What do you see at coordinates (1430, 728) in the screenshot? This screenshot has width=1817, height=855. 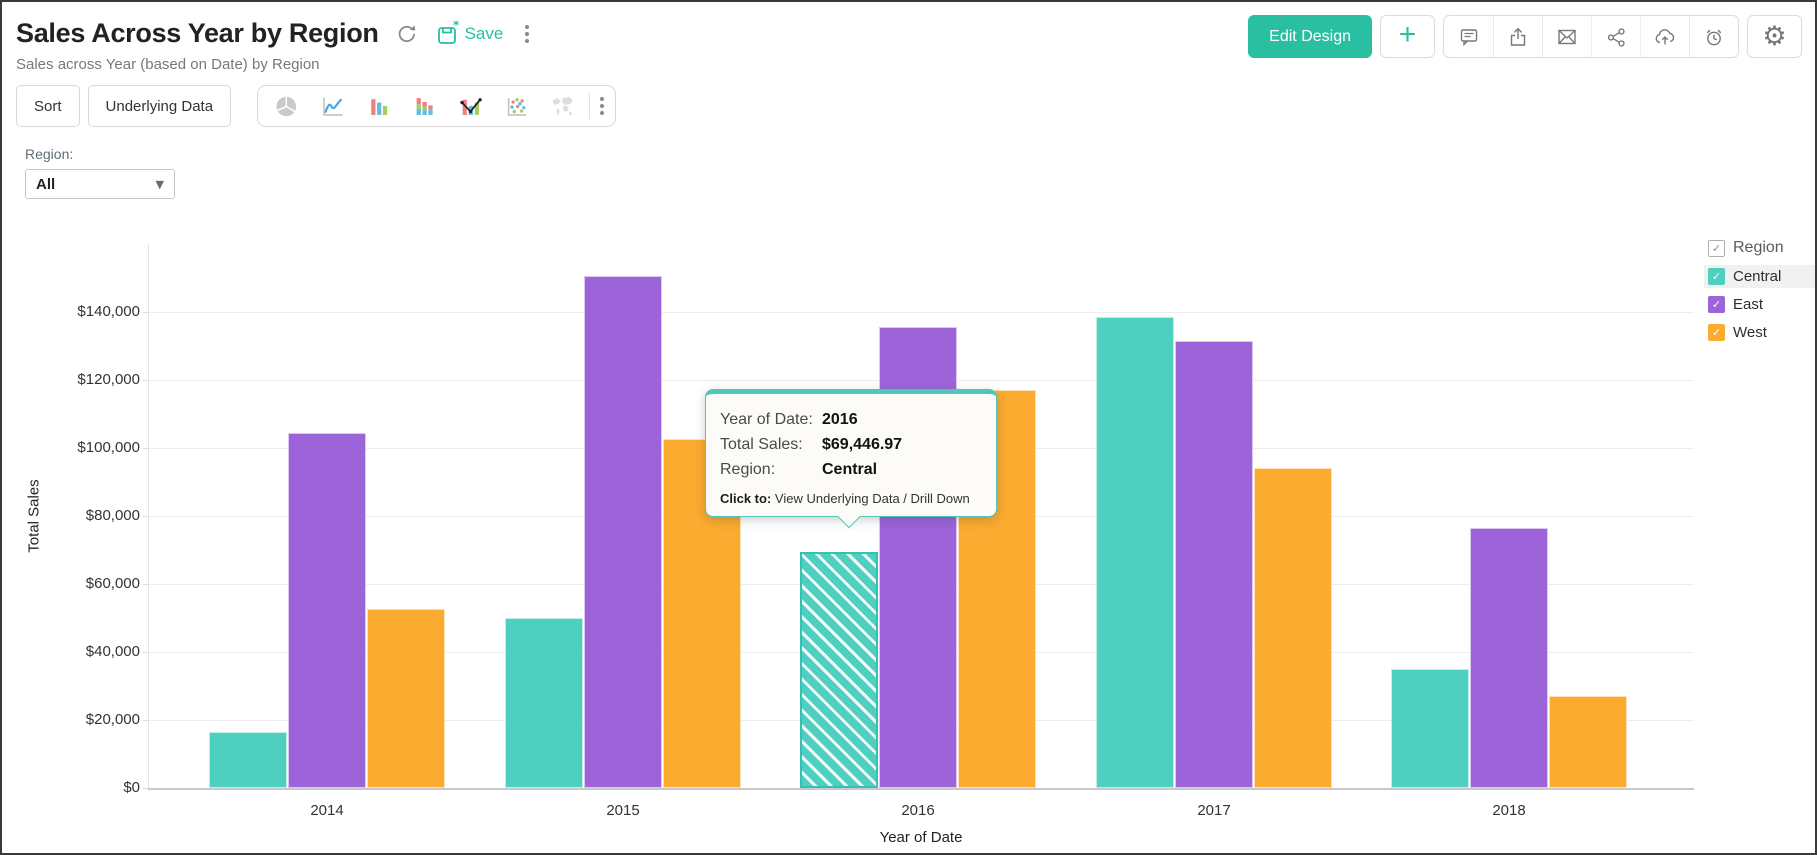 I see `bar-central-2018` at bounding box center [1430, 728].